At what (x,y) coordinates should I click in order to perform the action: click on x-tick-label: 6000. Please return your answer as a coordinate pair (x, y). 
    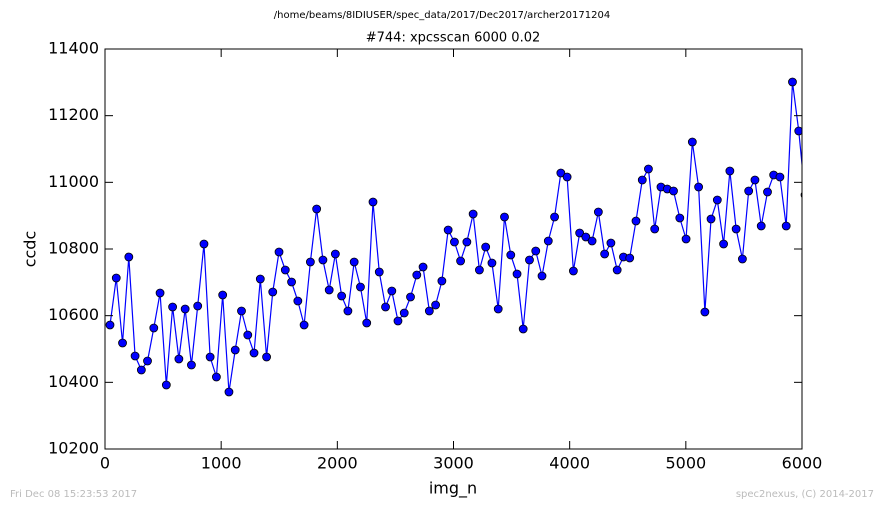
    Looking at the image, I should click on (802, 463).